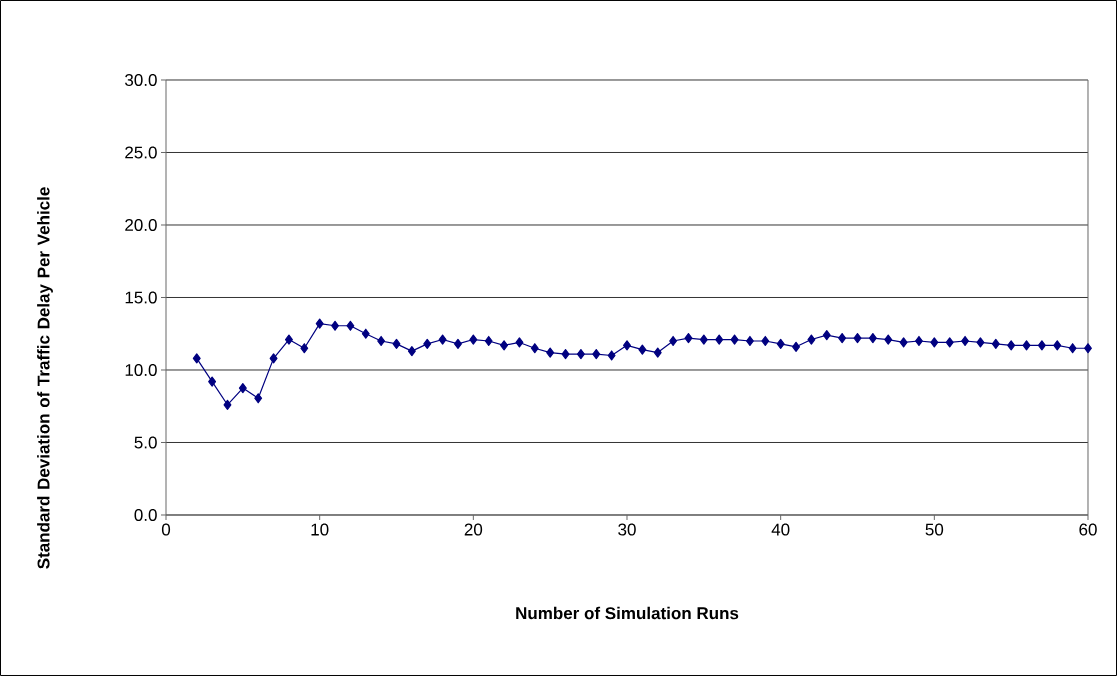 The height and width of the screenshot is (676, 1117). What do you see at coordinates (145, 515) in the screenshot?
I see `y-tick-label: 0.0` at bounding box center [145, 515].